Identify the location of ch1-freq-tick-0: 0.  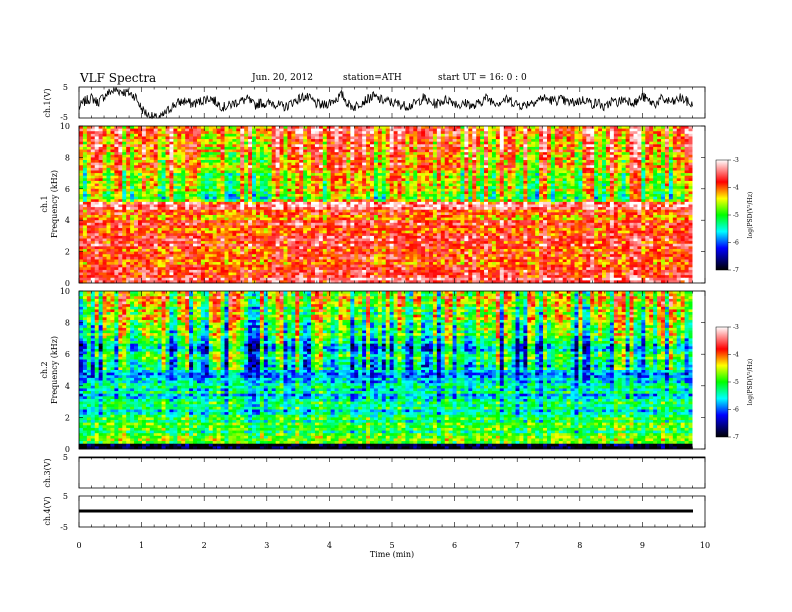
(67, 283).